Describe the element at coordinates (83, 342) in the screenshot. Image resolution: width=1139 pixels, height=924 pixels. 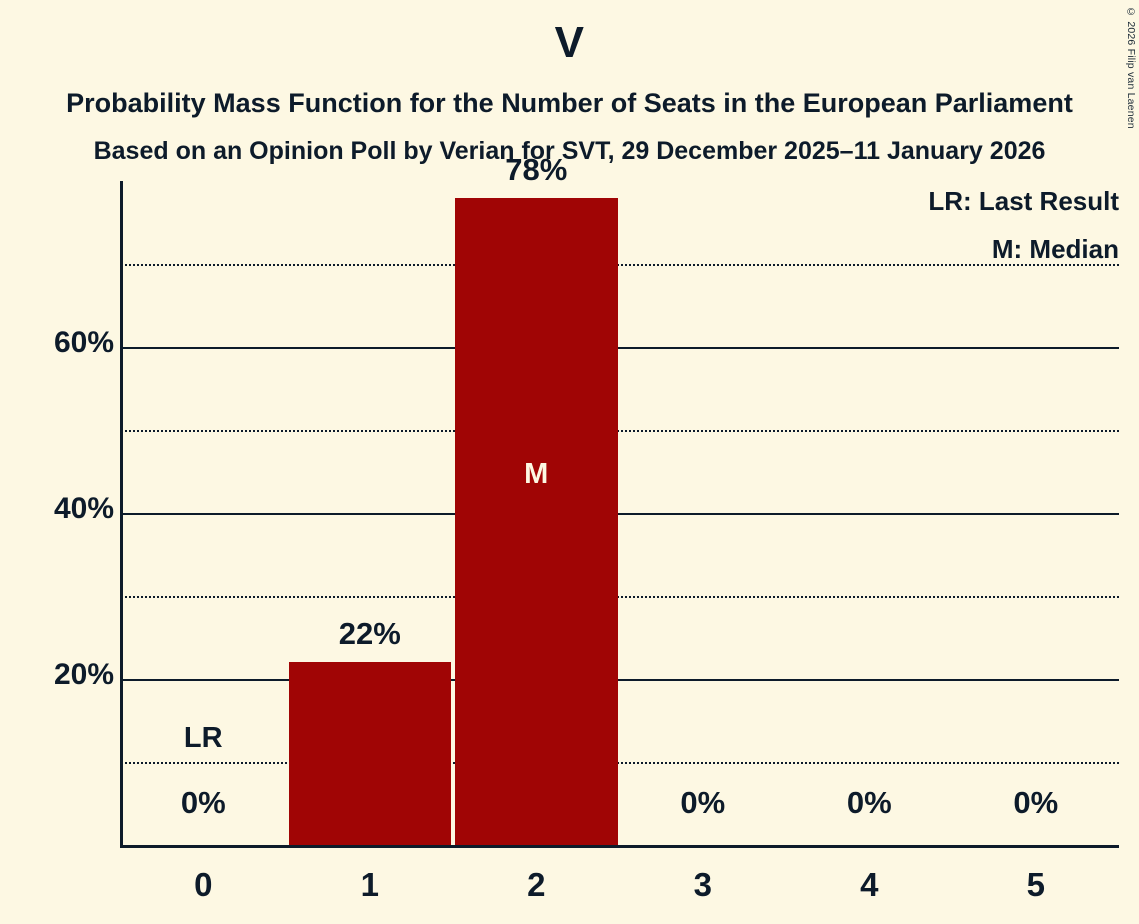
I see `y-axis-tick-label: 60%` at that location.